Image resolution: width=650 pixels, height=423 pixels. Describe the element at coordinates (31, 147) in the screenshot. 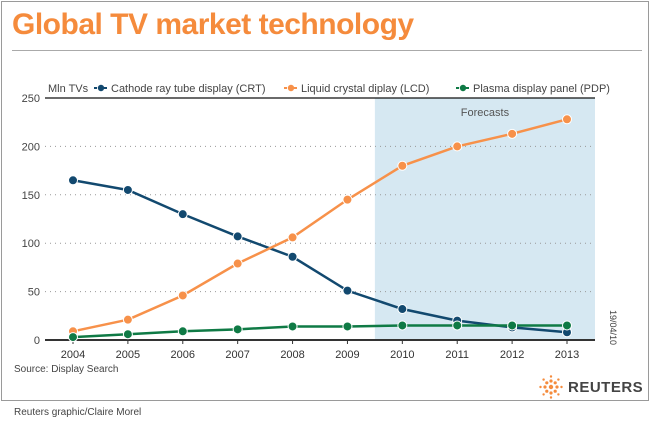

I see `y-tick-label: 200` at that location.